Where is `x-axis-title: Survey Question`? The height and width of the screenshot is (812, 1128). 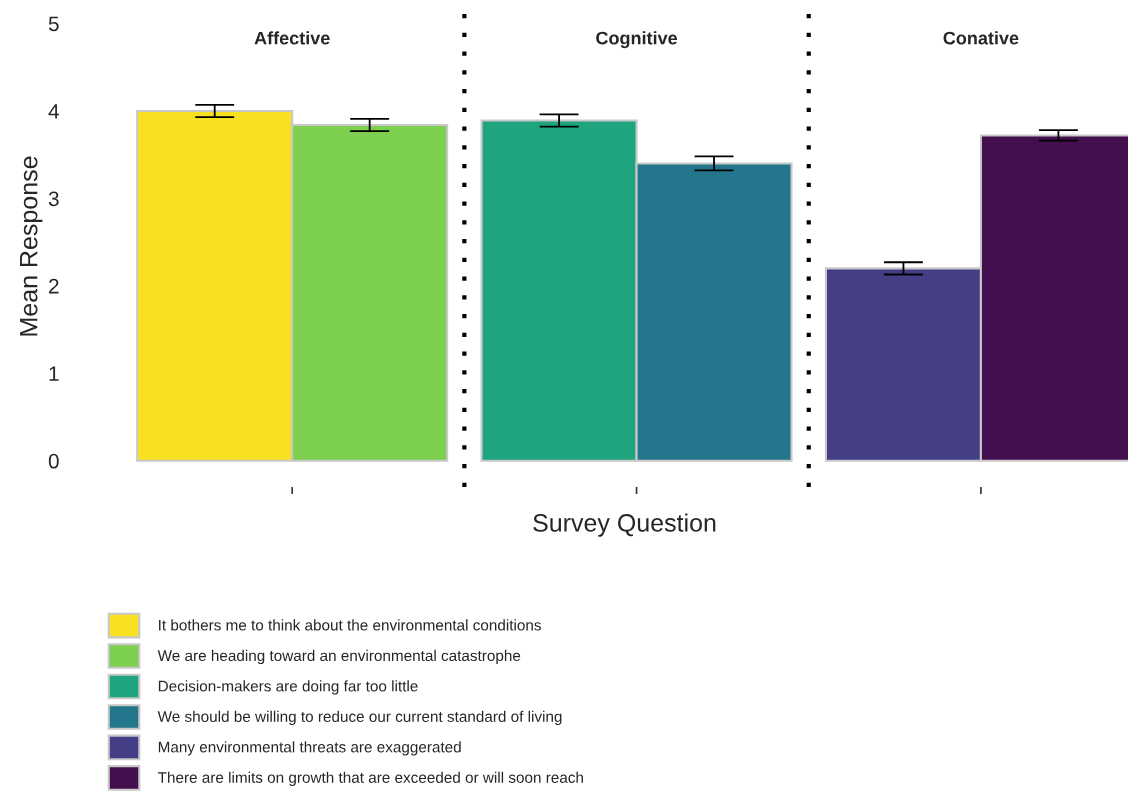
x-axis-title: Survey Question is located at coordinates (624, 525).